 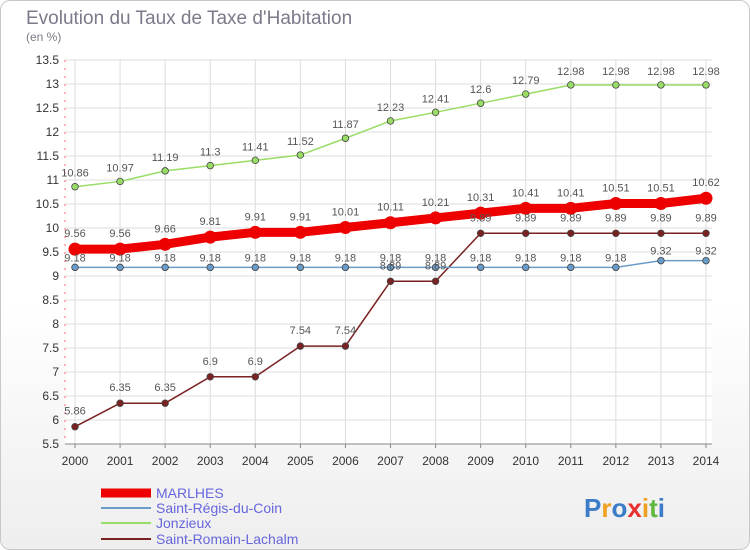 What do you see at coordinates (165, 158) in the screenshot?
I see `data-label: 11.19` at bounding box center [165, 158].